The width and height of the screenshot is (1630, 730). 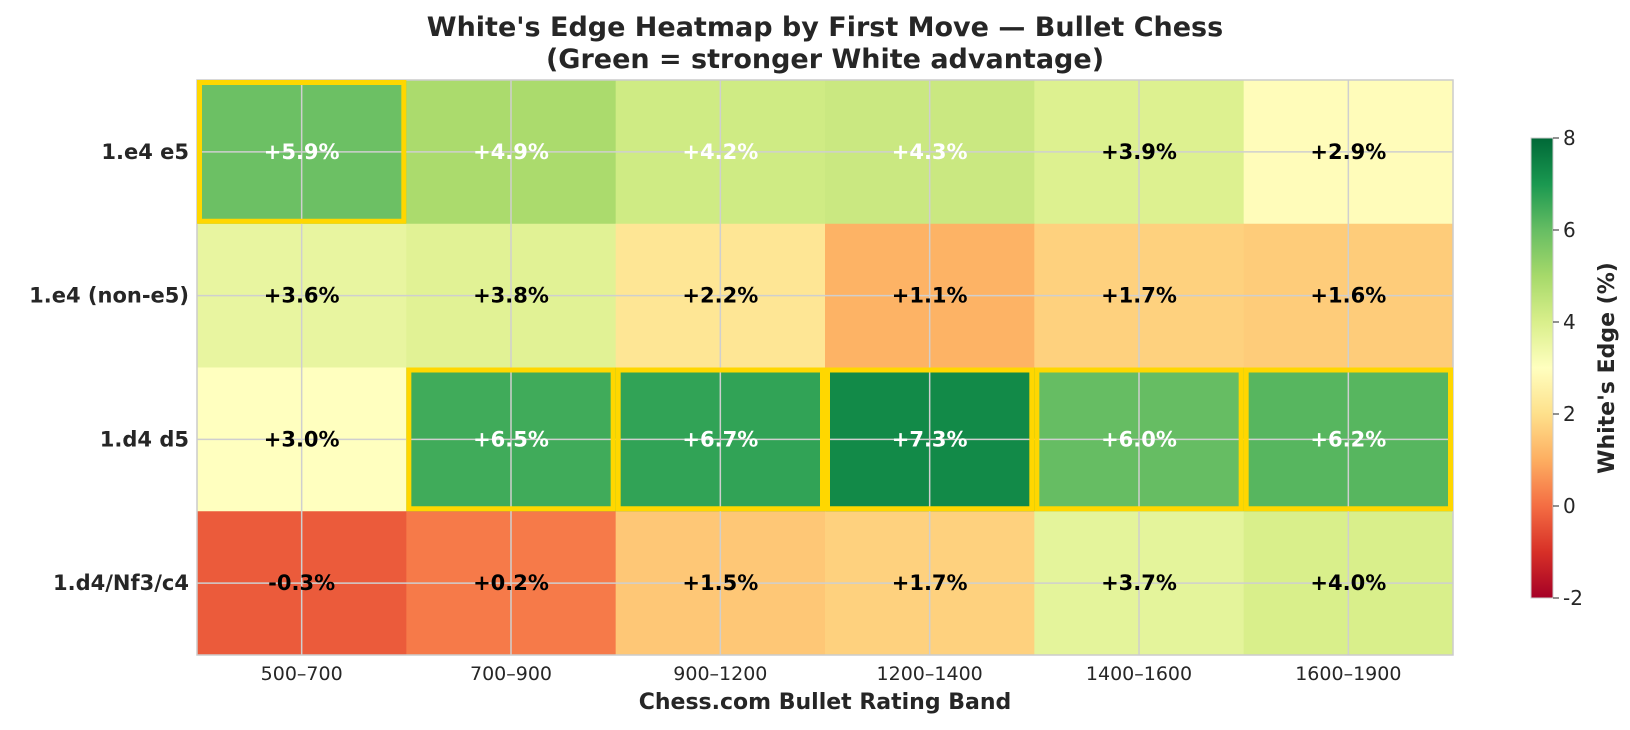 I want to click on cell-value-label: +3.9%, so click(x=1139, y=152).